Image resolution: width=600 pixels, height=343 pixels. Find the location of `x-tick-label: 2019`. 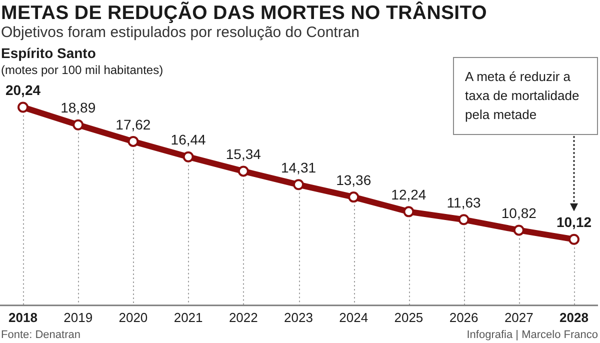

x-tick-label: 2019 is located at coordinates (78, 317).